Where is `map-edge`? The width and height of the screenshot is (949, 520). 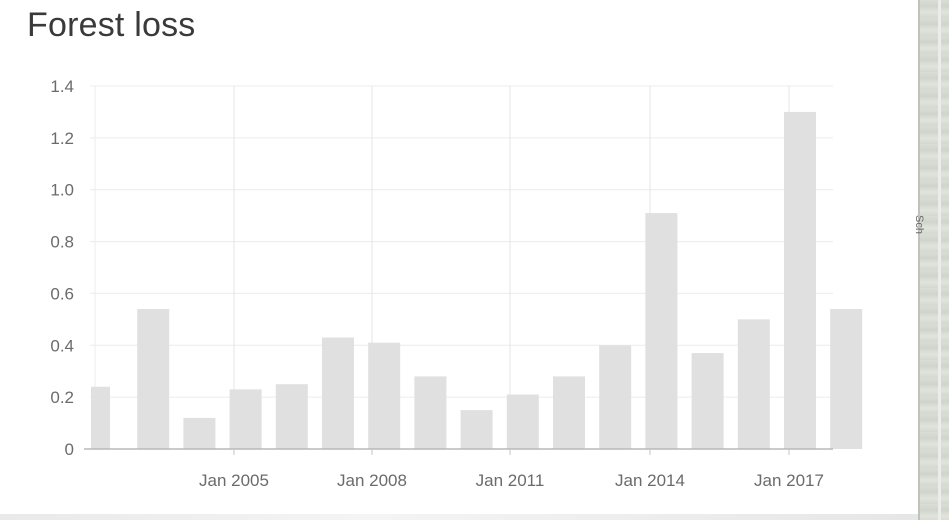
map-edge is located at coordinates (933, 260).